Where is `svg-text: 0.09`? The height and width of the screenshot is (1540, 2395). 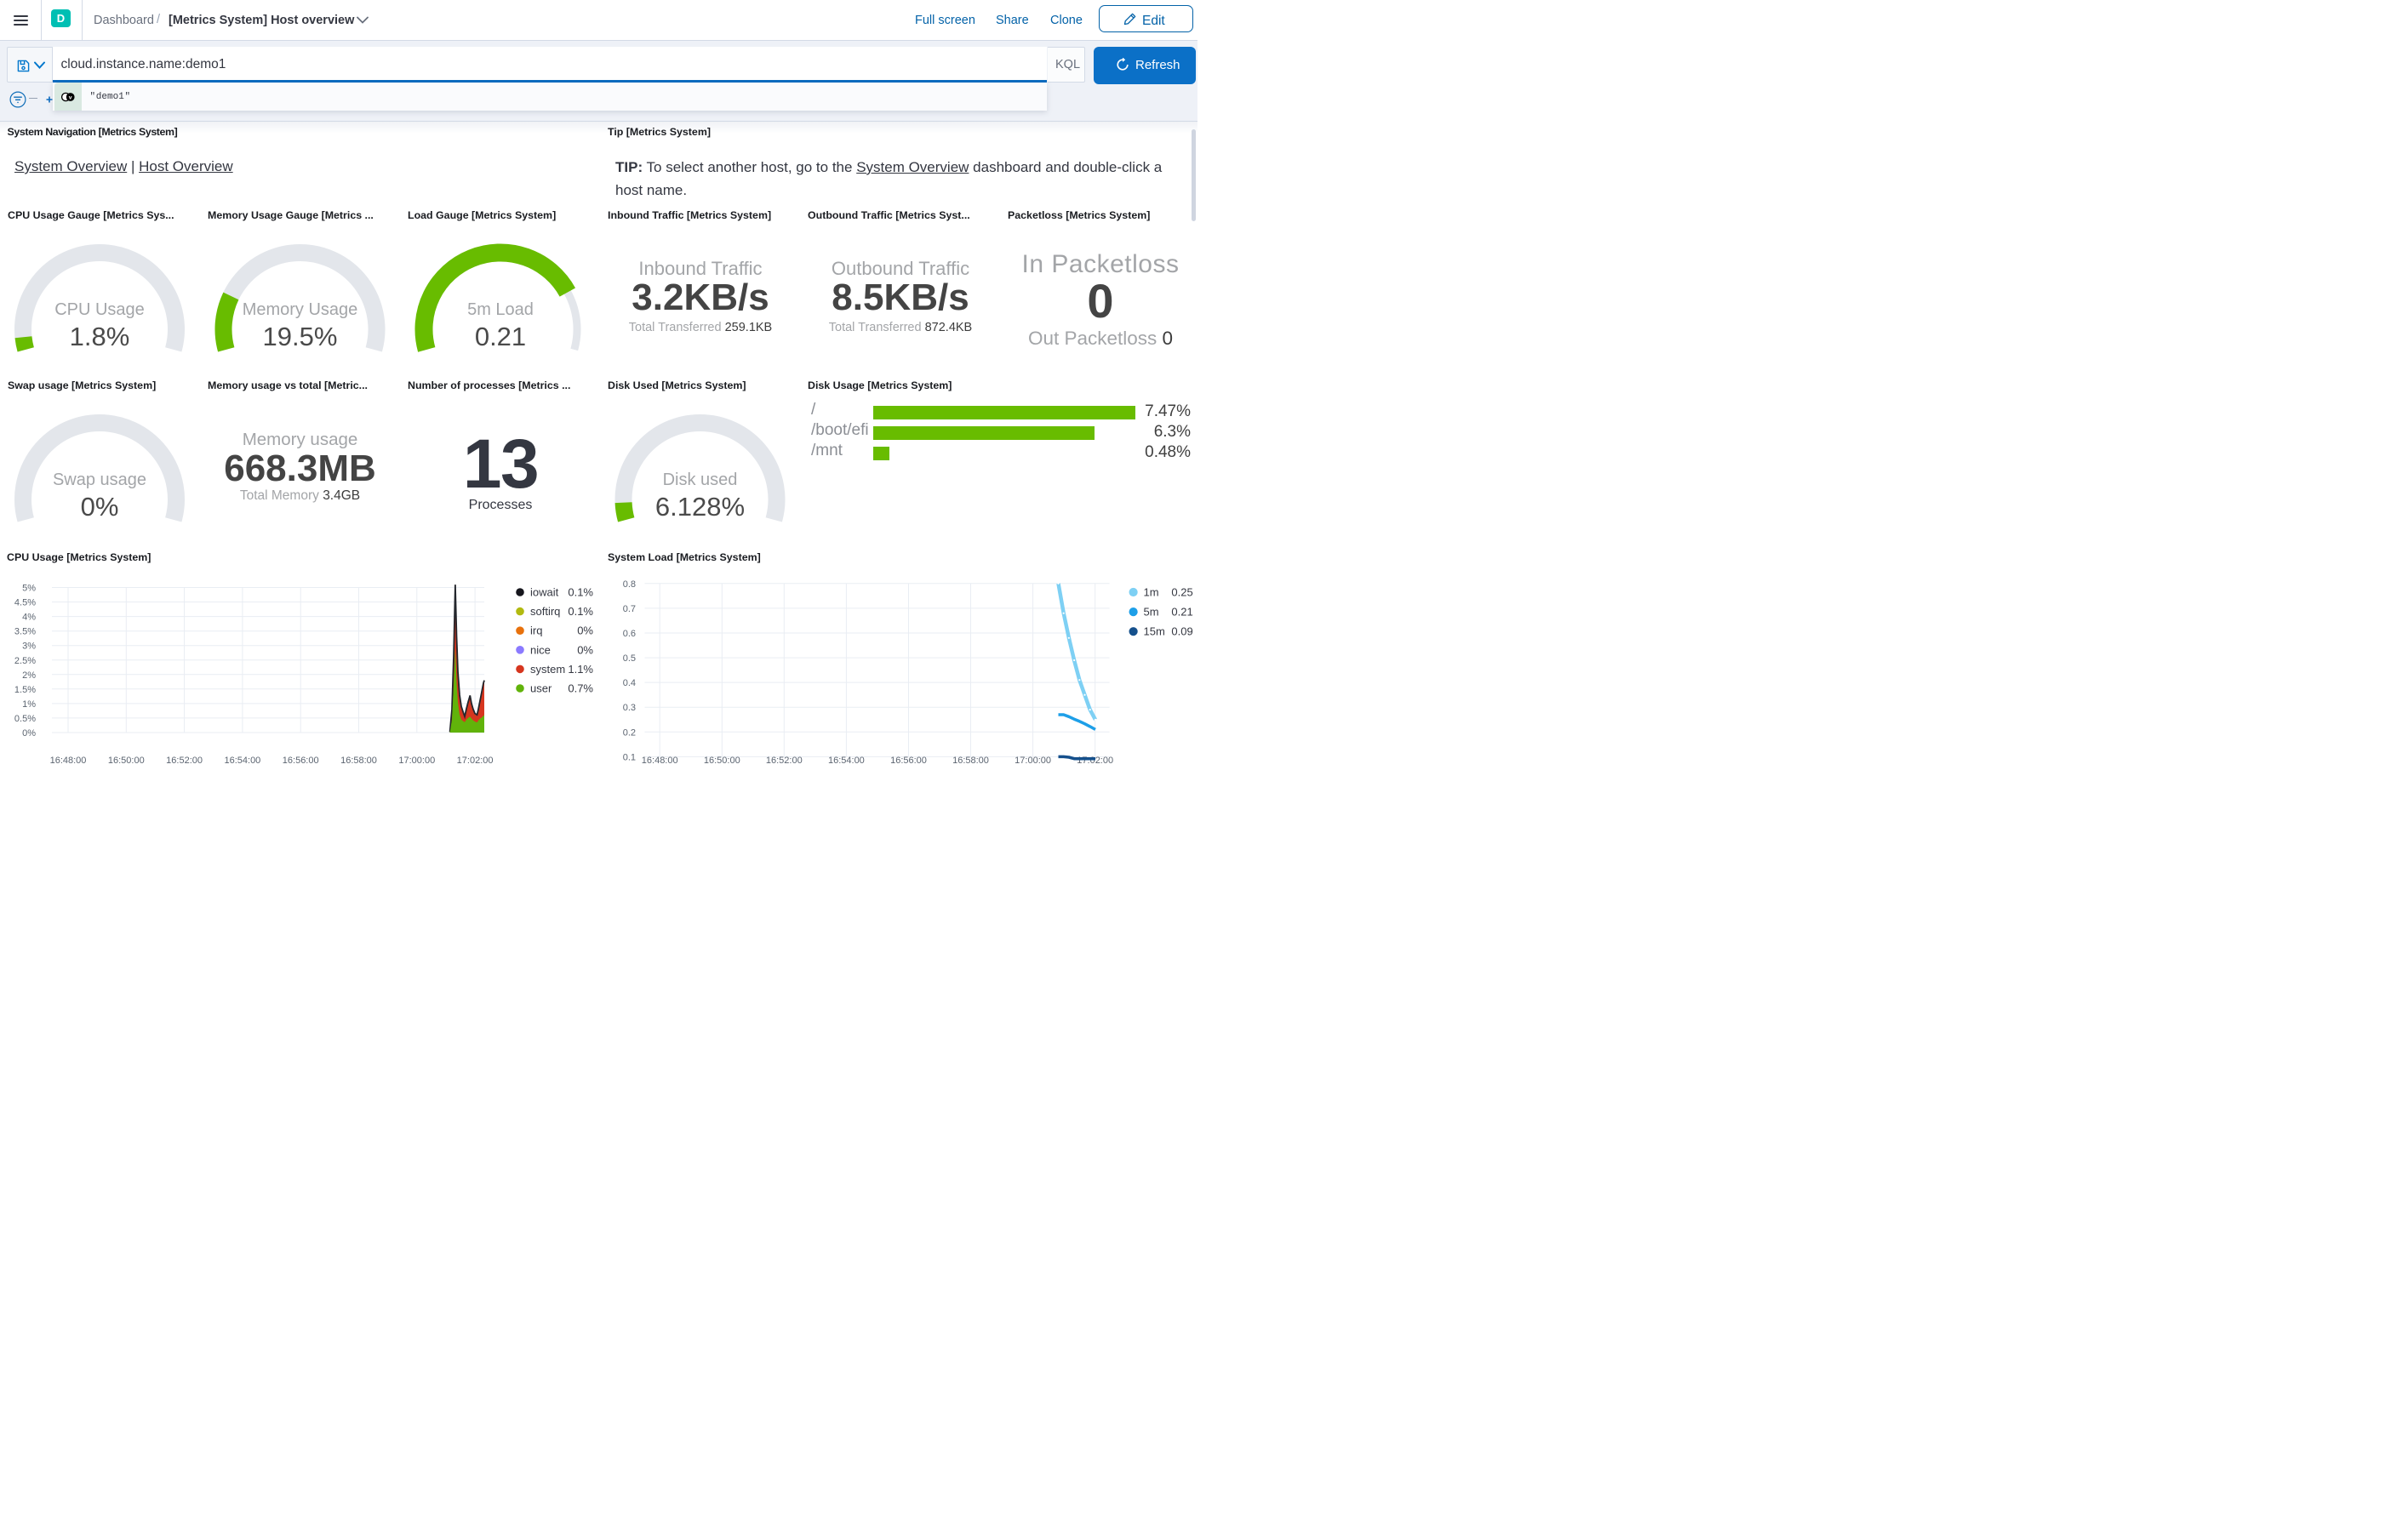
svg-text: 0.09 is located at coordinates (1181, 631).